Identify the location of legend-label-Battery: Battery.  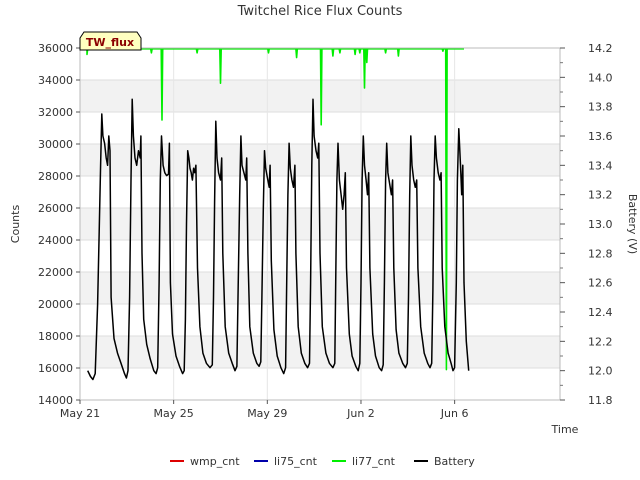
(454, 461).